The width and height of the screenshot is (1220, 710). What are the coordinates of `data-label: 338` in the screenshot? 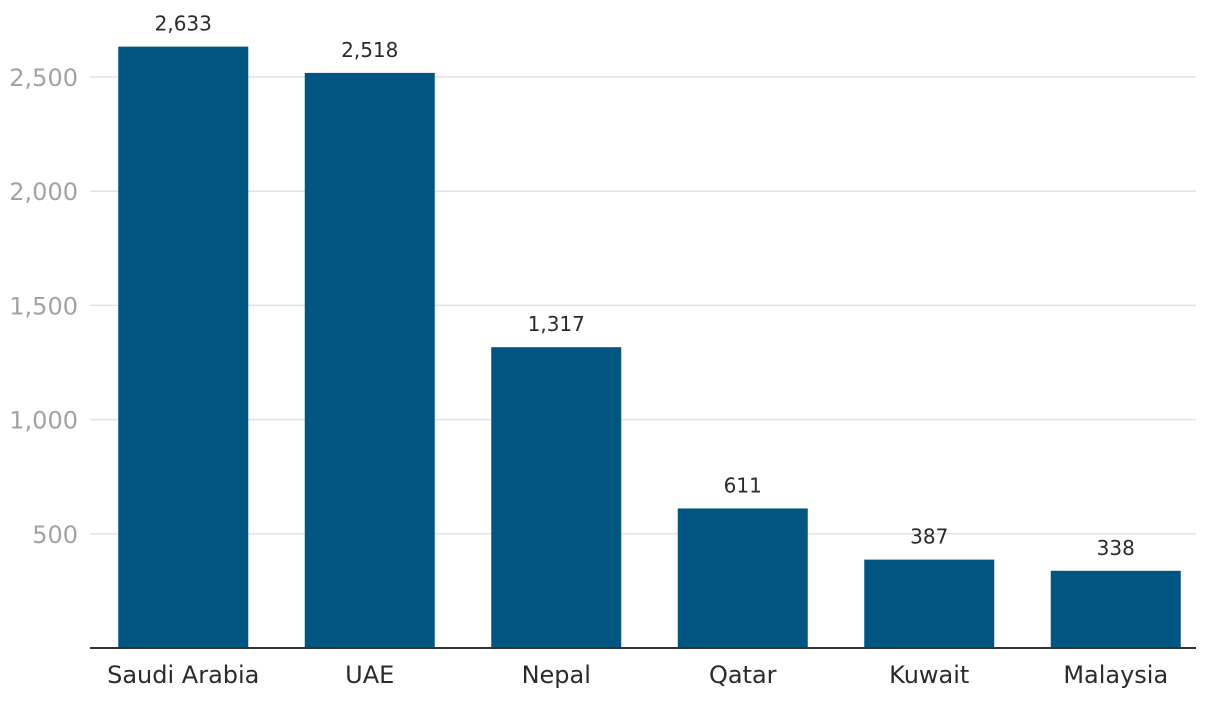 It's located at (1116, 548).